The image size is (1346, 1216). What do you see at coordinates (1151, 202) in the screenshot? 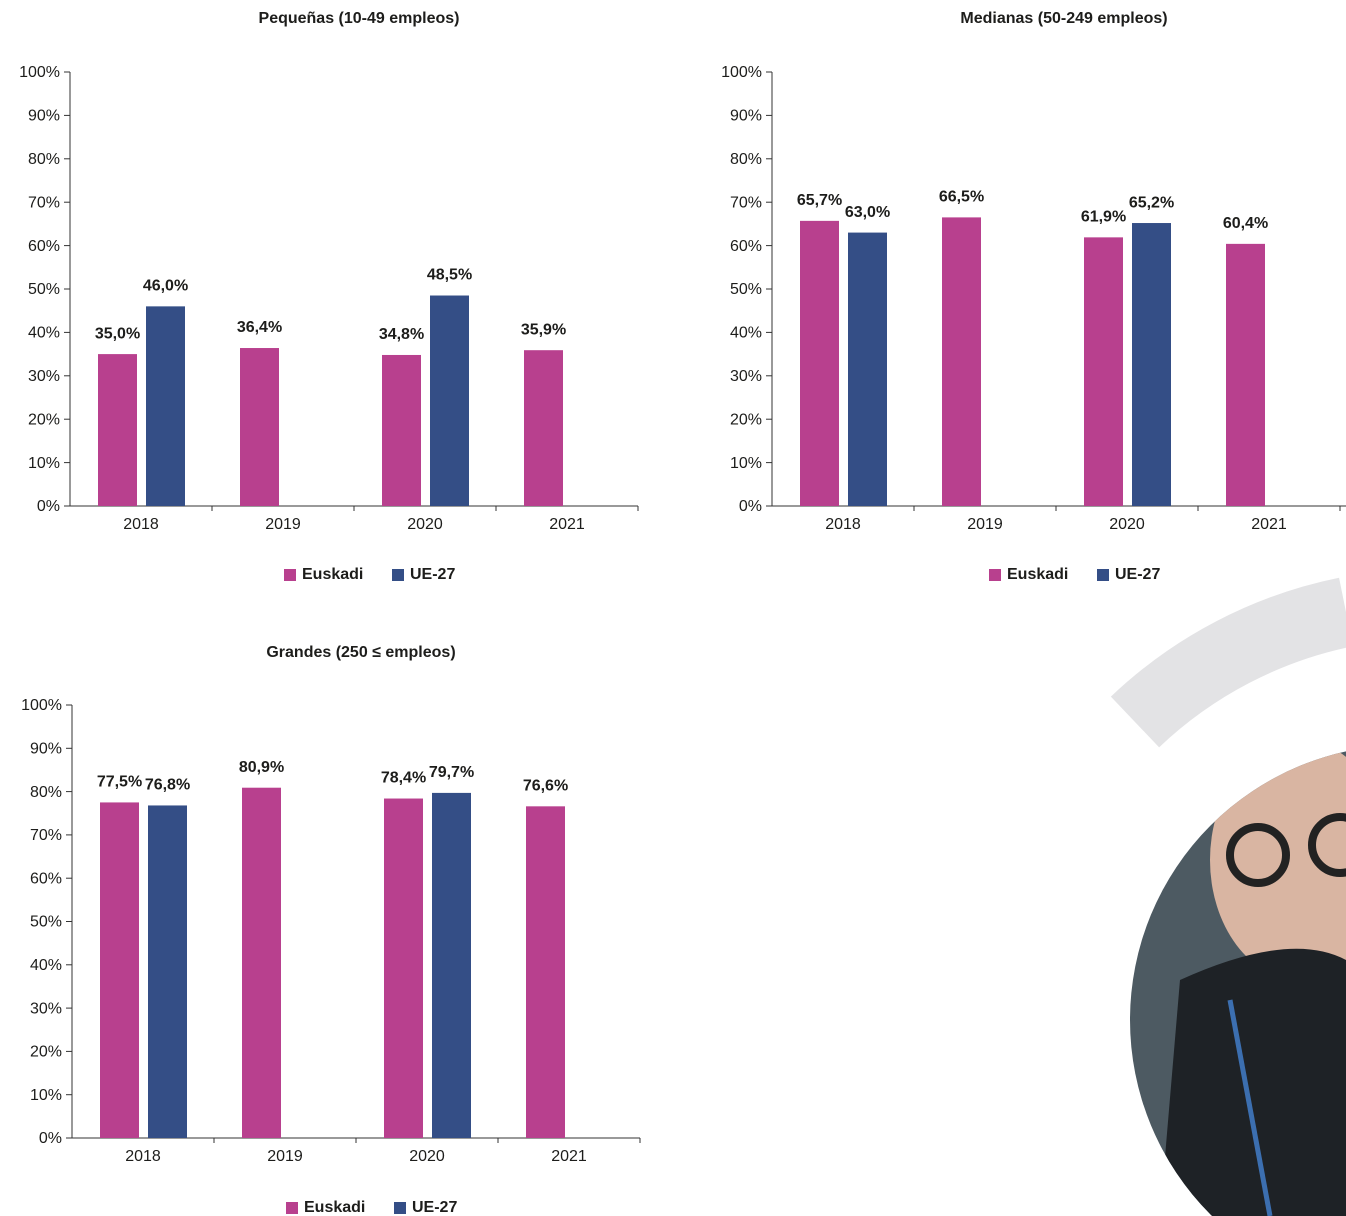
I see `value-label: 65,2%` at bounding box center [1151, 202].